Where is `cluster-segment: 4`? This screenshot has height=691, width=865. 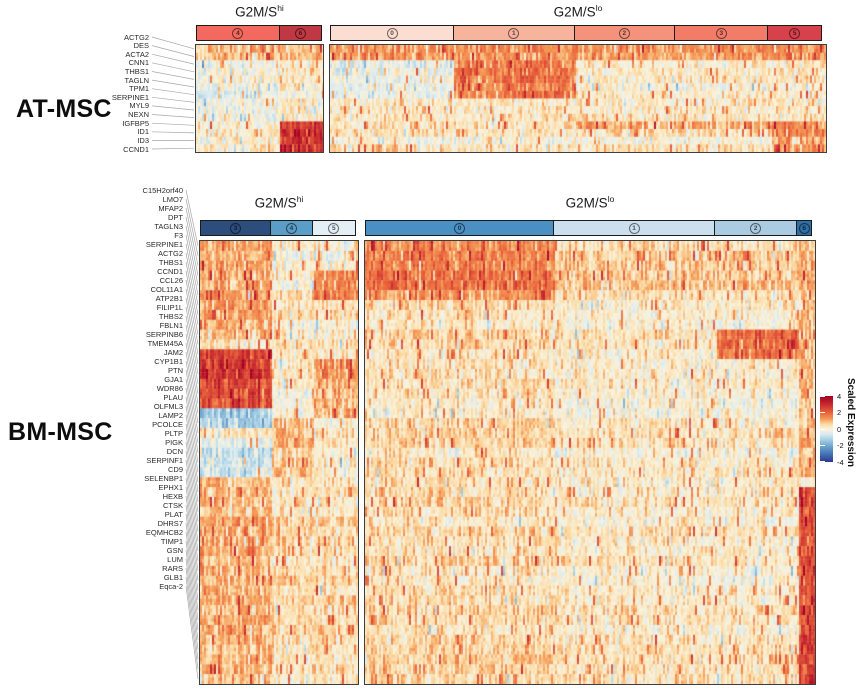
cluster-segment: 4 is located at coordinates (291, 228).